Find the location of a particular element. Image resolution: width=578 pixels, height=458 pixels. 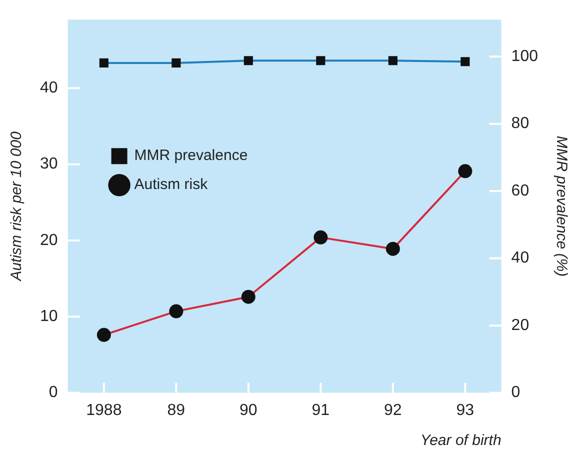

y-tick-label: 10 is located at coordinates (49, 317).